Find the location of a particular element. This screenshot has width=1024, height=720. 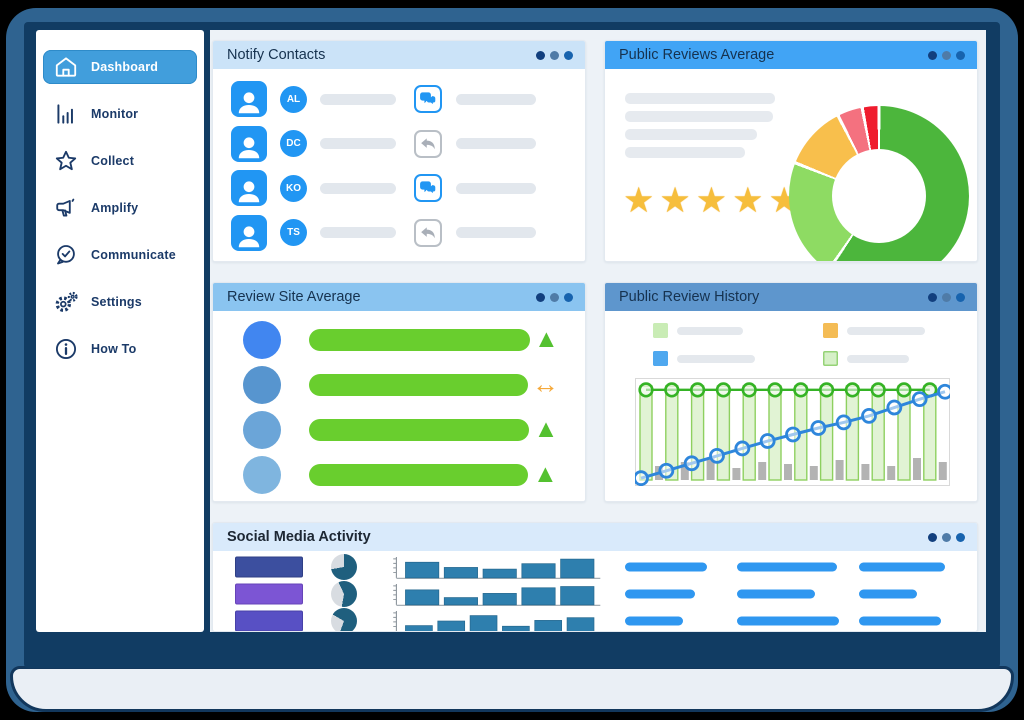

chart-legend is located at coordinates (791, 338).